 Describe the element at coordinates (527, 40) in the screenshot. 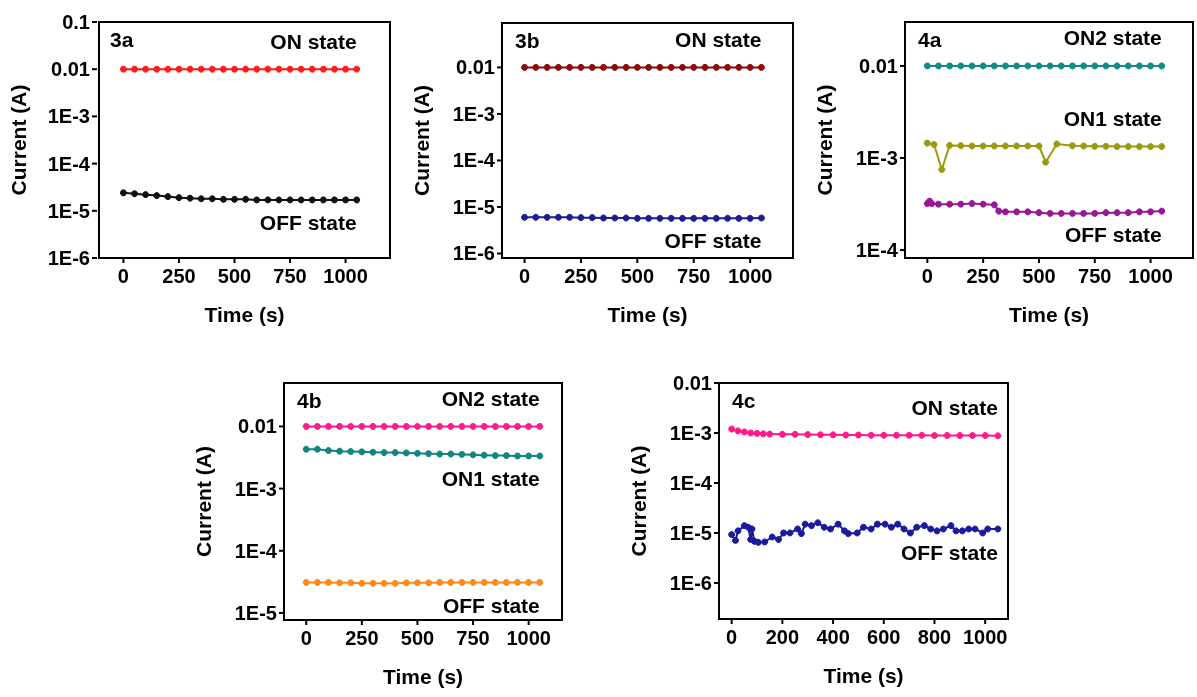

I see `chart-title: 3b` at that location.